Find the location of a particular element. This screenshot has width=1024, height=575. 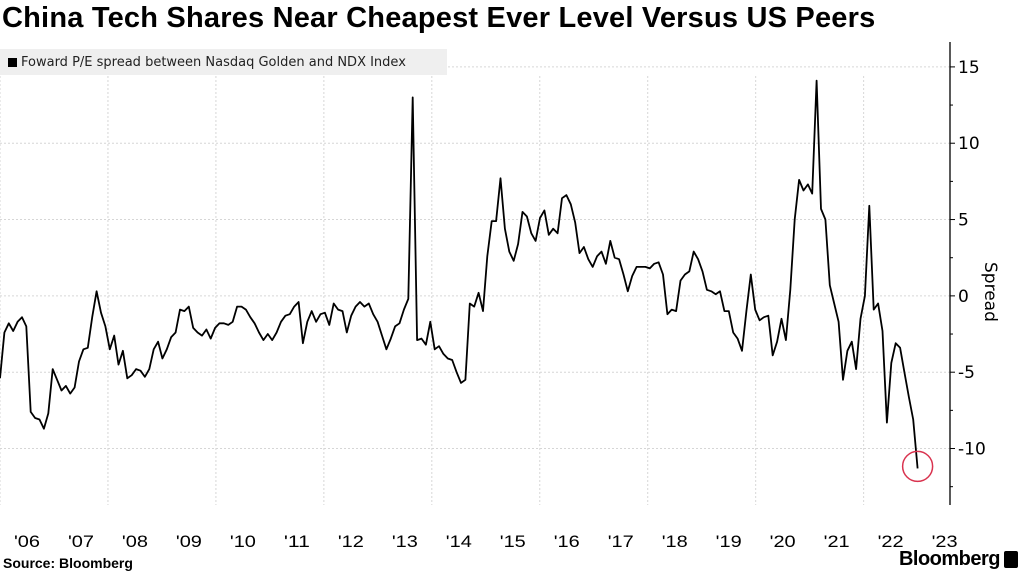

bloomberg-logo: Bloomberg is located at coordinates (958, 559).